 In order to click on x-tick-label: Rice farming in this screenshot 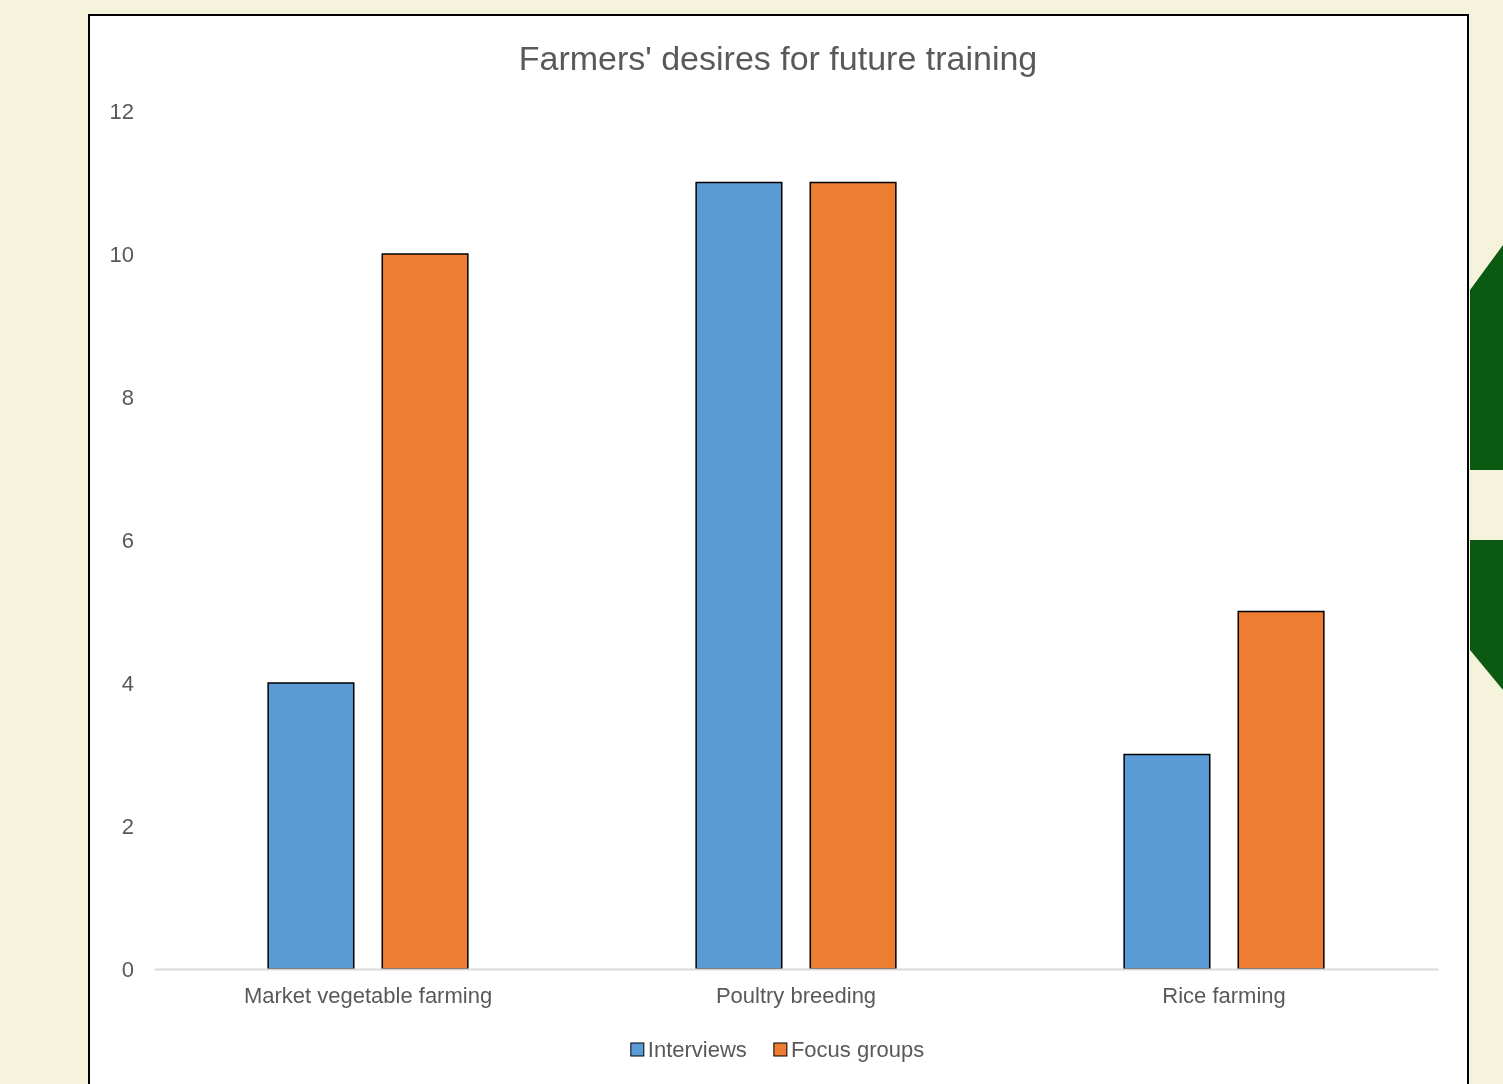, I will do `click(1224, 995)`.